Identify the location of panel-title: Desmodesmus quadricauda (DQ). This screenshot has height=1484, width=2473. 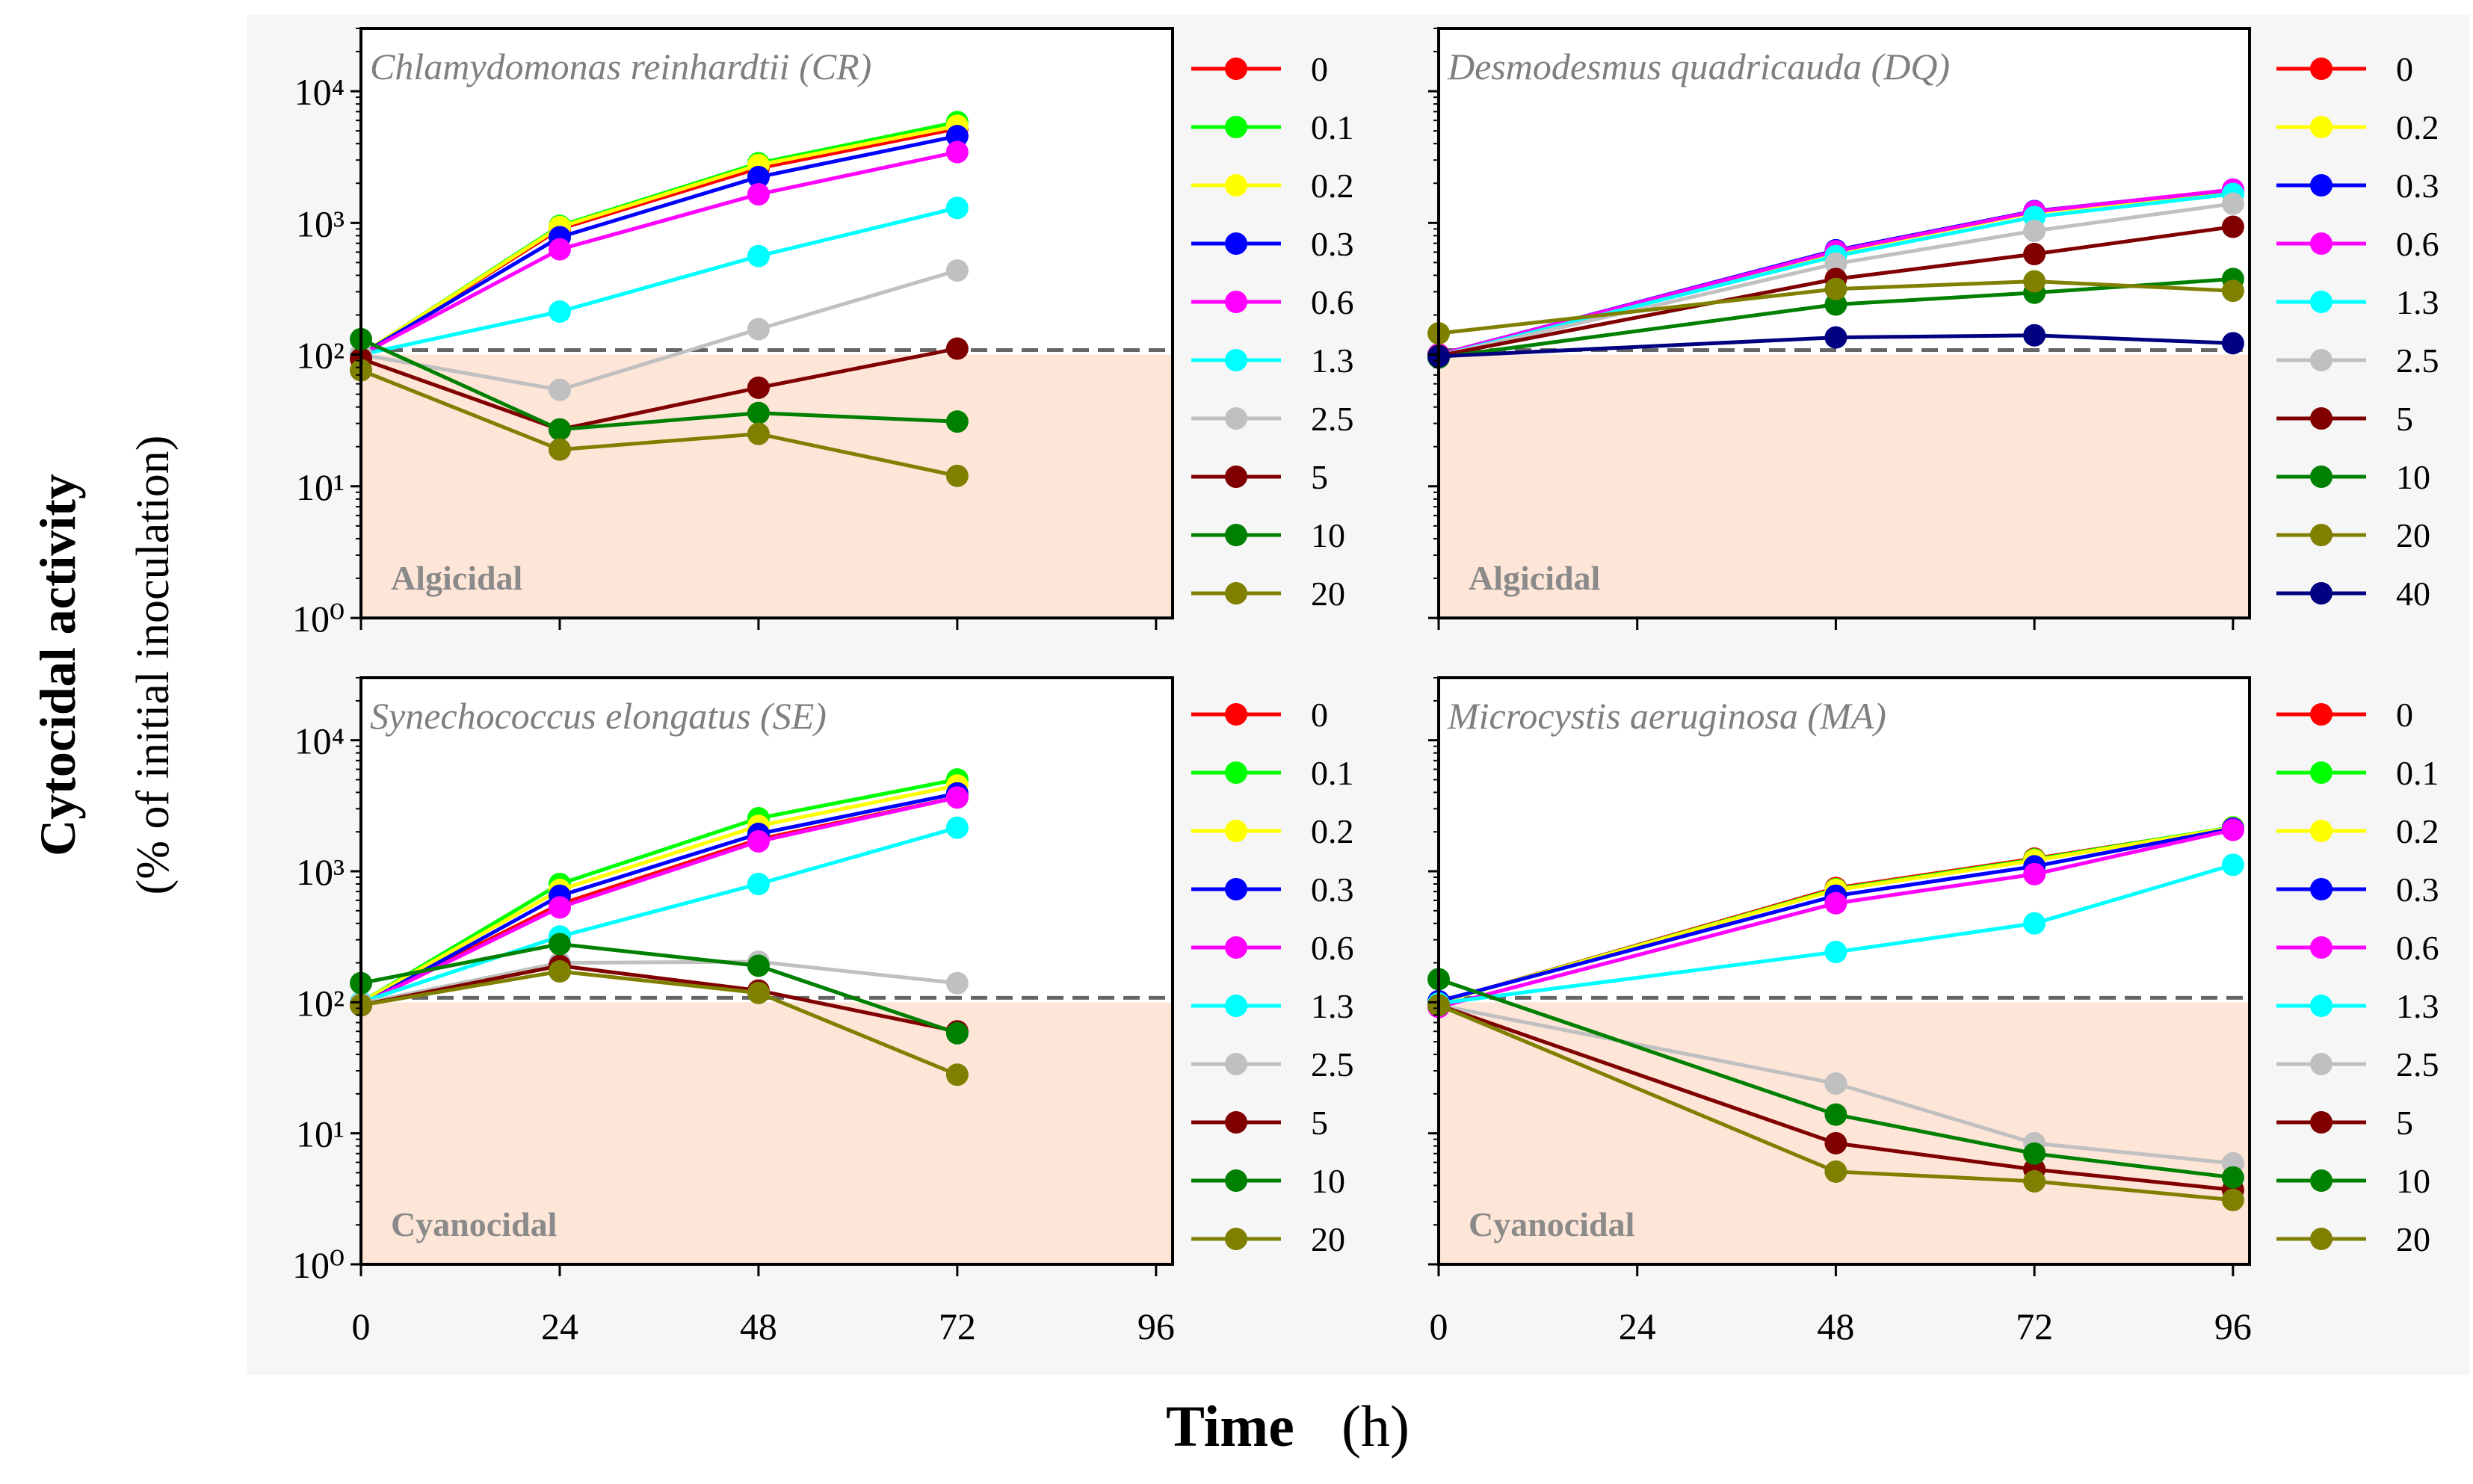
(1699, 66).